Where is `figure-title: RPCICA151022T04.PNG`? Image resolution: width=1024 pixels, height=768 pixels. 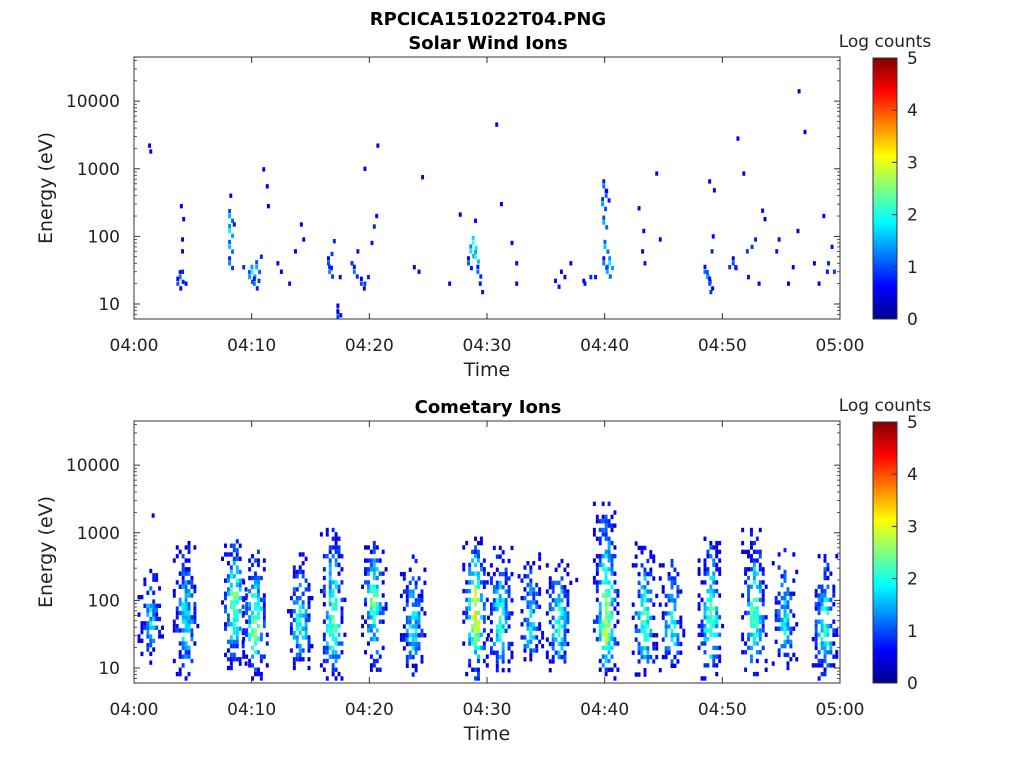 figure-title: RPCICA151022T04.PNG is located at coordinates (488, 19).